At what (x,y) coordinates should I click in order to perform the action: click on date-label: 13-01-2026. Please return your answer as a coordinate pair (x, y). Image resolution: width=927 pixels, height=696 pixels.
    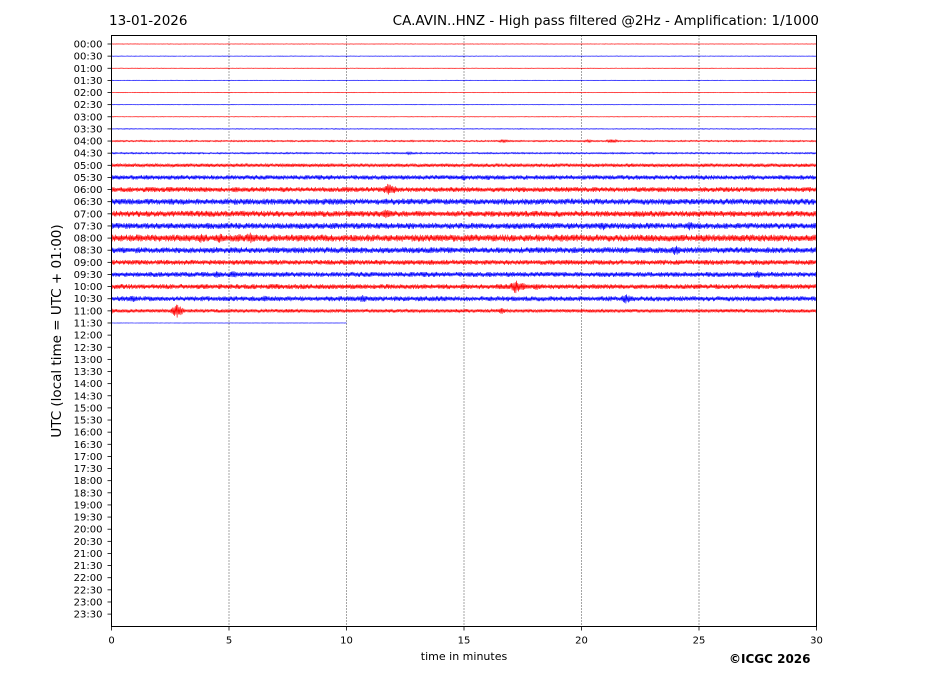
    Looking at the image, I should click on (148, 21).